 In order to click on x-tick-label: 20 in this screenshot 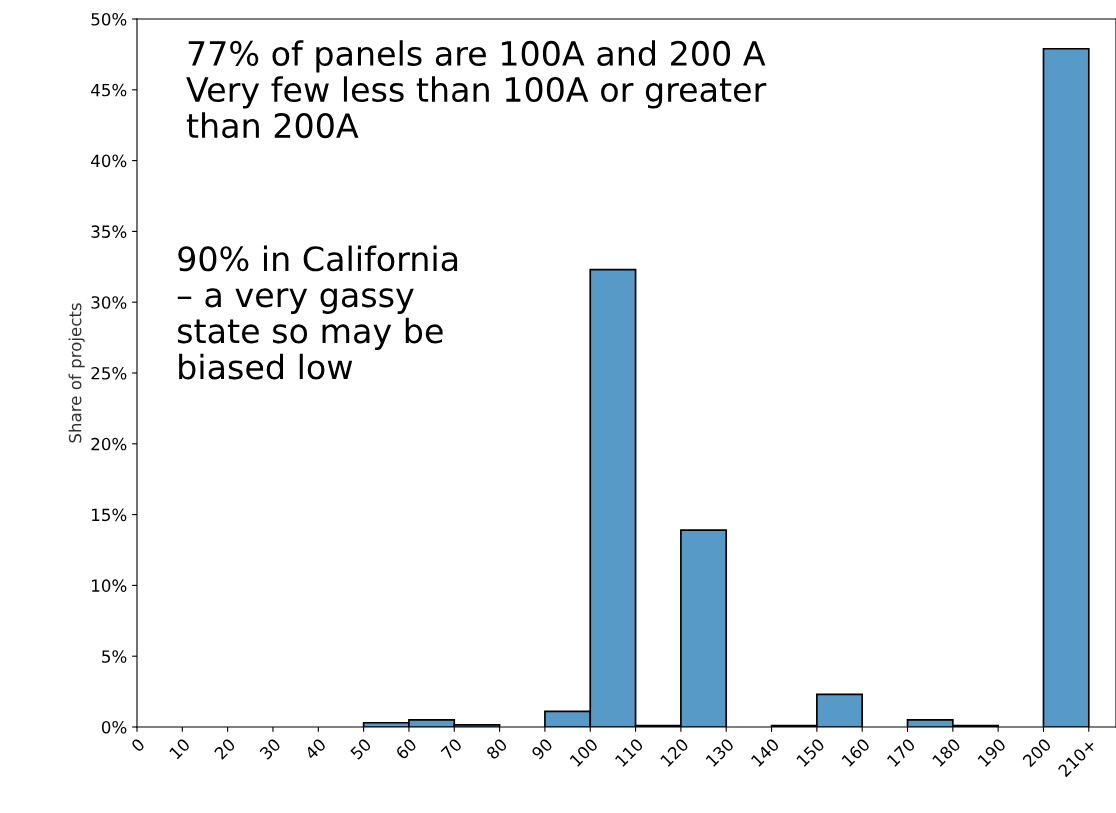, I will do `click(224, 748)`.